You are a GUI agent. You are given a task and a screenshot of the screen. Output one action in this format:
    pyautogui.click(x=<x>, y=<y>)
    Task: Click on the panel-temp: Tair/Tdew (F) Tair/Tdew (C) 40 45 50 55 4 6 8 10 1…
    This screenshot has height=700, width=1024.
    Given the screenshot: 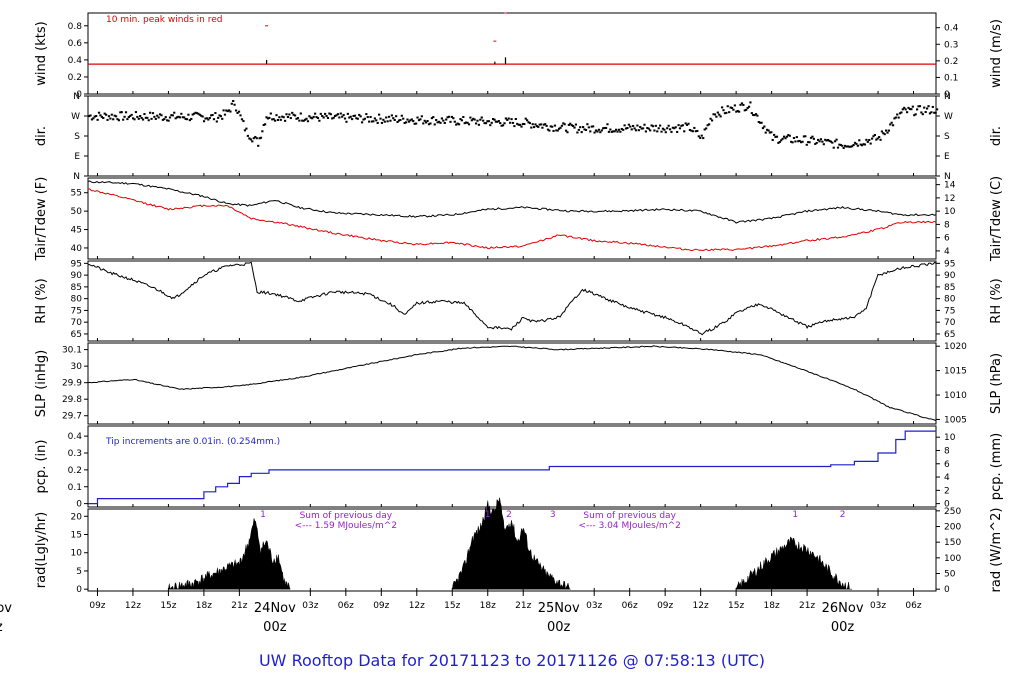 What is the action you would take?
    pyautogui.click(x=519, y=219)
    